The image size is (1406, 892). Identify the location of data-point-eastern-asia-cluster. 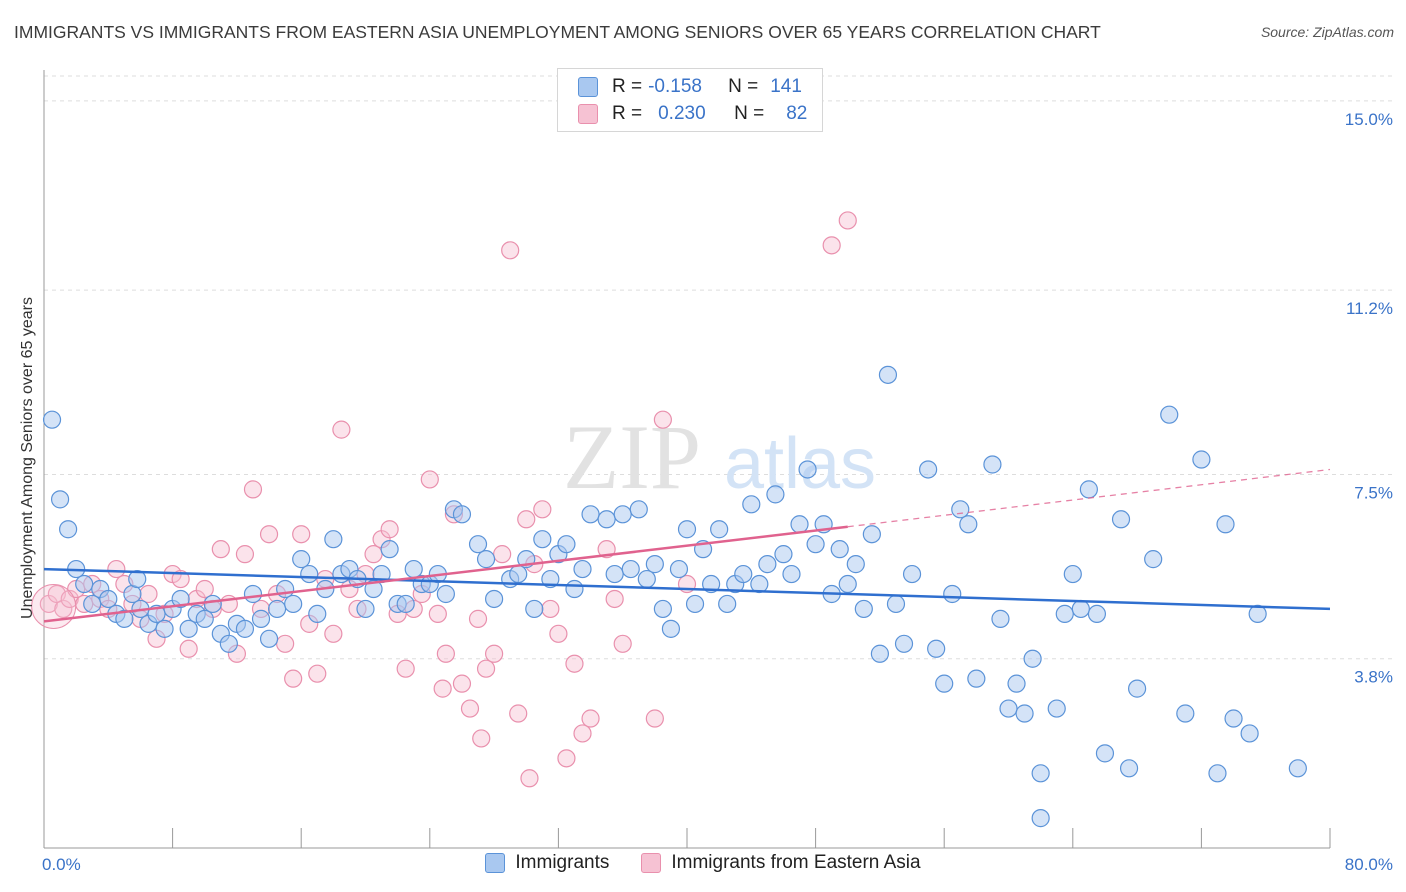
(54, 606).